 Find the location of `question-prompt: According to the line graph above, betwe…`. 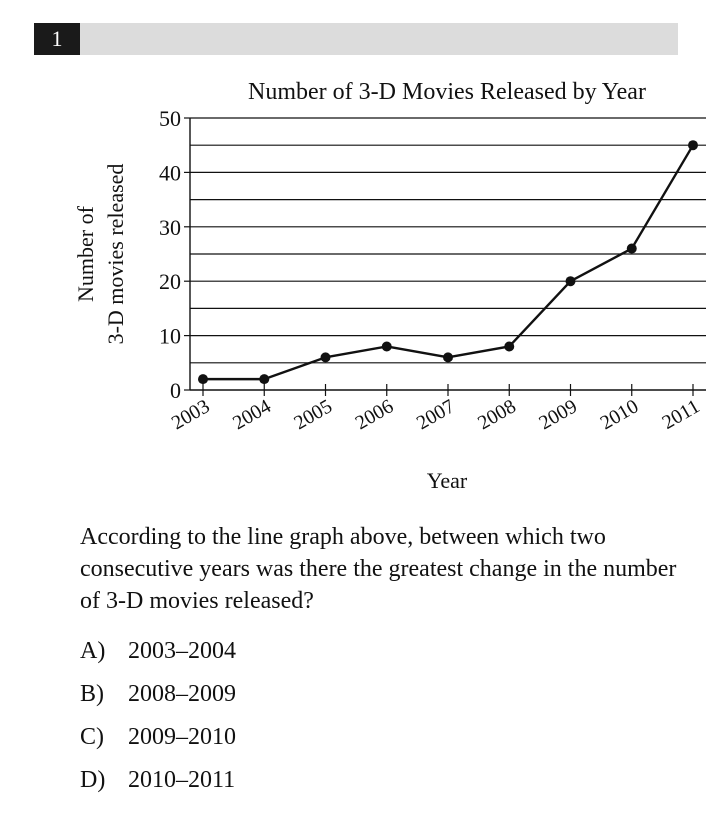

question-prompt: According to the line graph above, betwe… is located at coordinates (378, 569).